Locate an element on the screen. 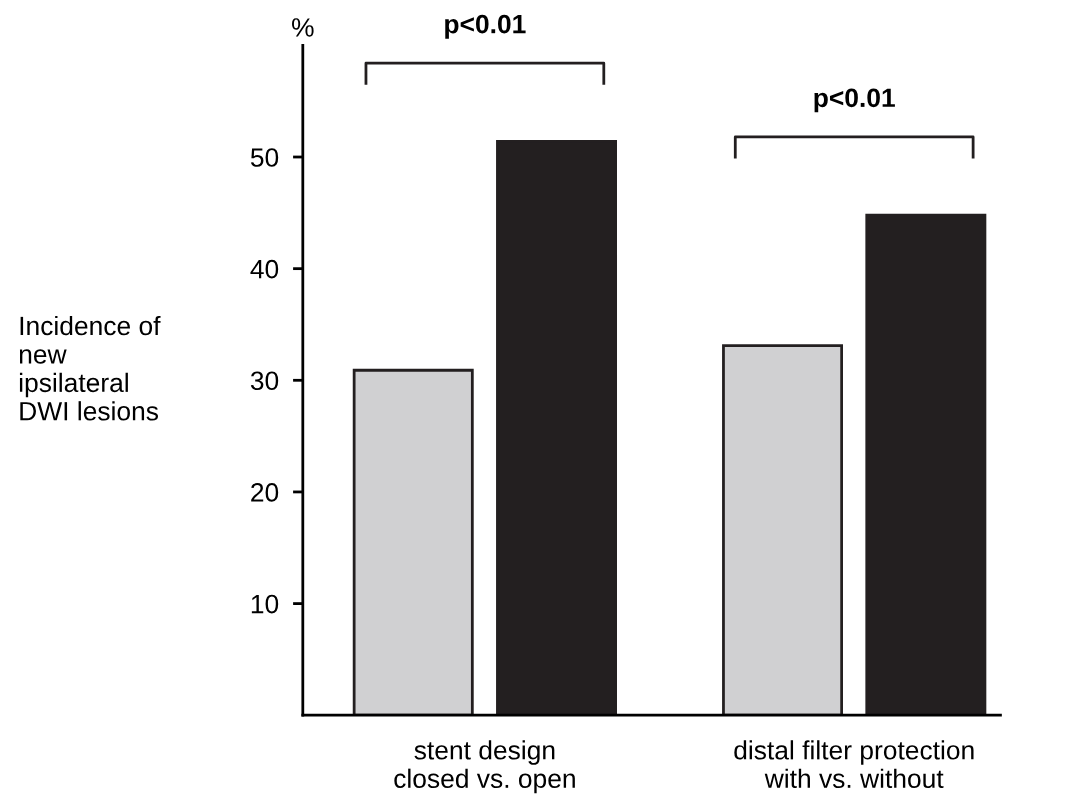 This screenshot has width=1070, height=810. y-axis-title: Incidence of new ipsilateral DWI lesions is located at coordinates (90, 368).